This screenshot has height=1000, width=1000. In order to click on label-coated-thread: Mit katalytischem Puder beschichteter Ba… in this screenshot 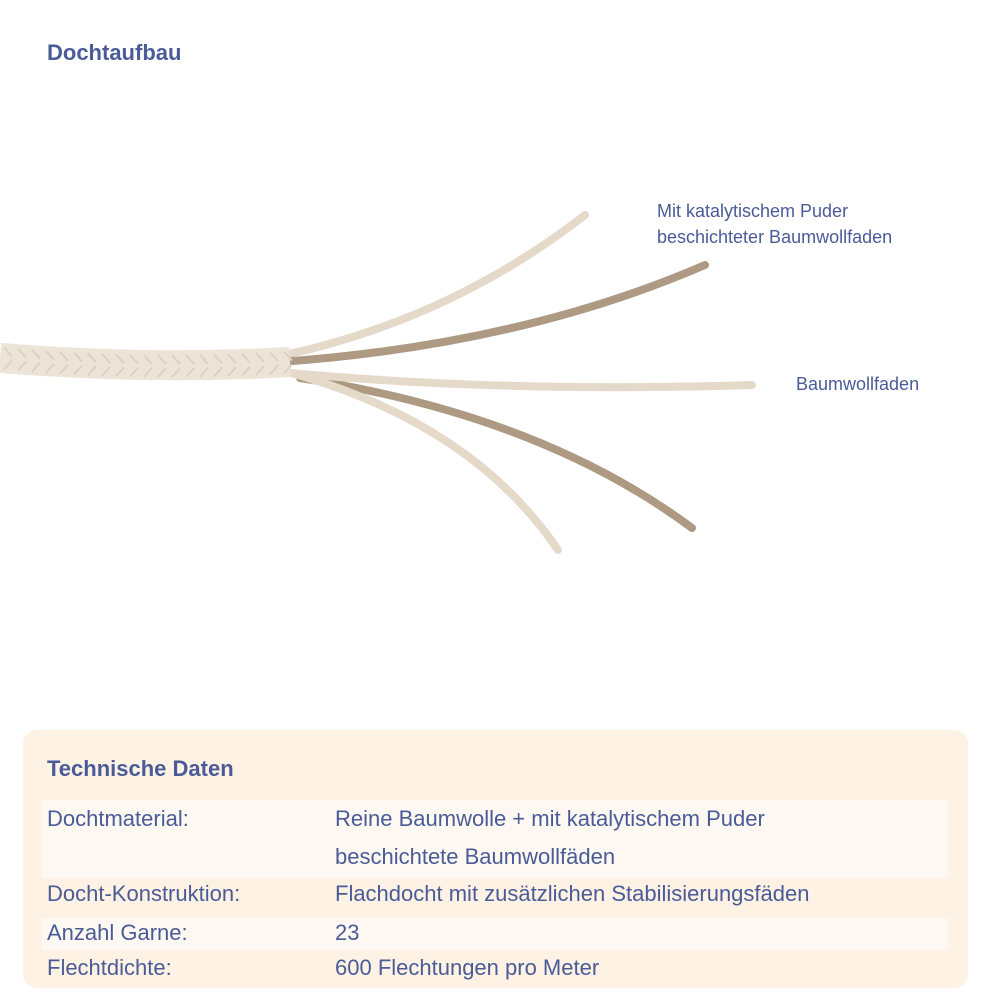, I will do `click(774, 224)`.